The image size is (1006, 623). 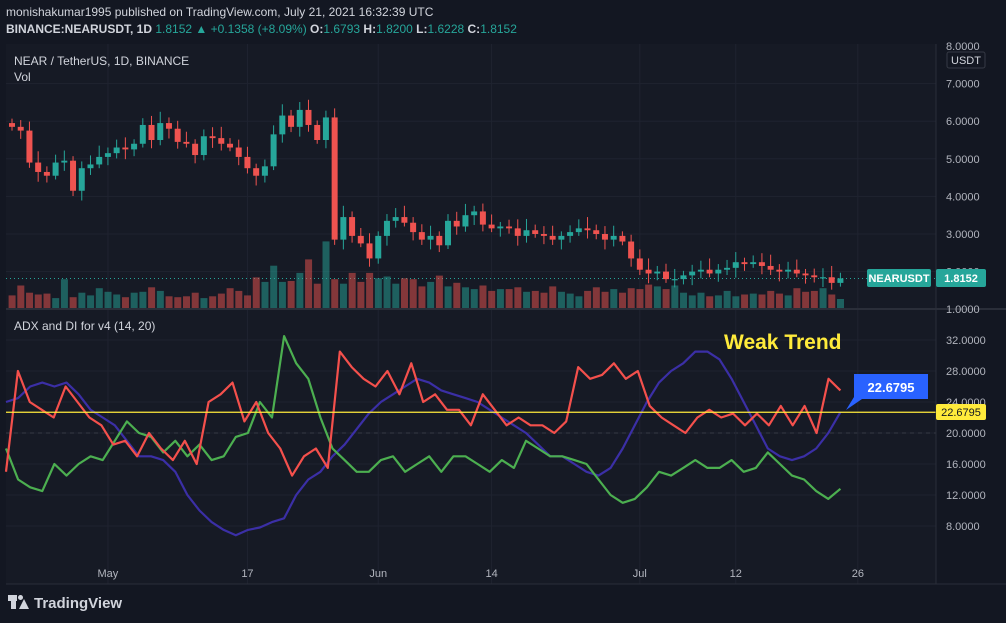 I want to click on time-tick-label: Jul, so click(x=640, y=574).